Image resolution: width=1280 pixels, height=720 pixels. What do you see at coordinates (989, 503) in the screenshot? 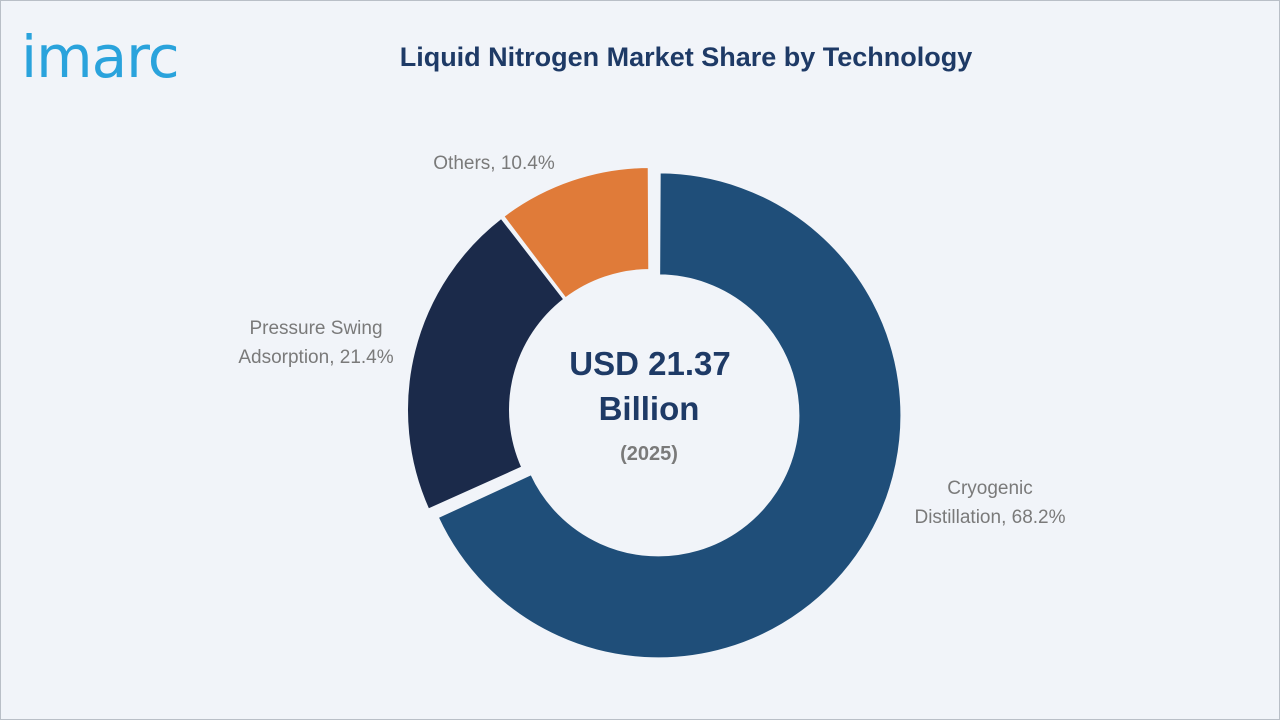
I see `label-cryogenic-distillation: Cryogenic Distillation, 68.2%` at bounding box center [989, 503].